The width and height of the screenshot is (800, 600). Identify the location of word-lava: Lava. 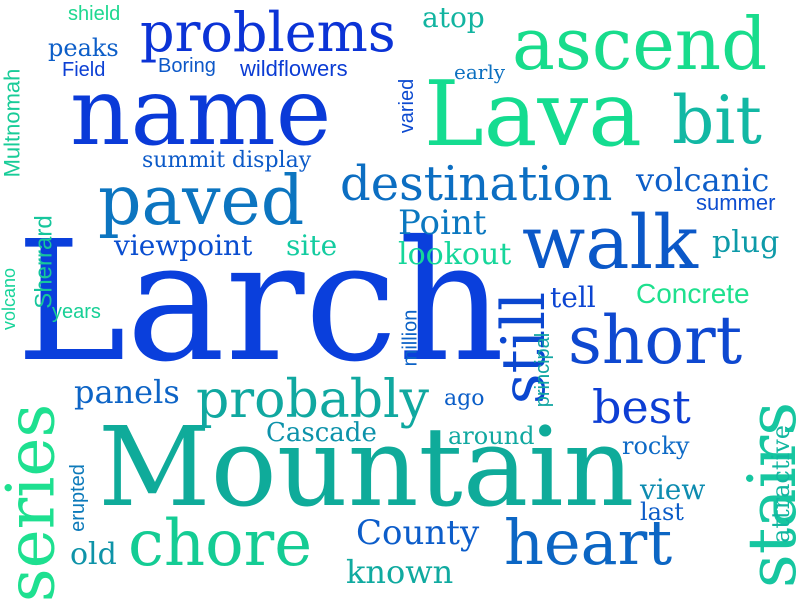
(533, 114).